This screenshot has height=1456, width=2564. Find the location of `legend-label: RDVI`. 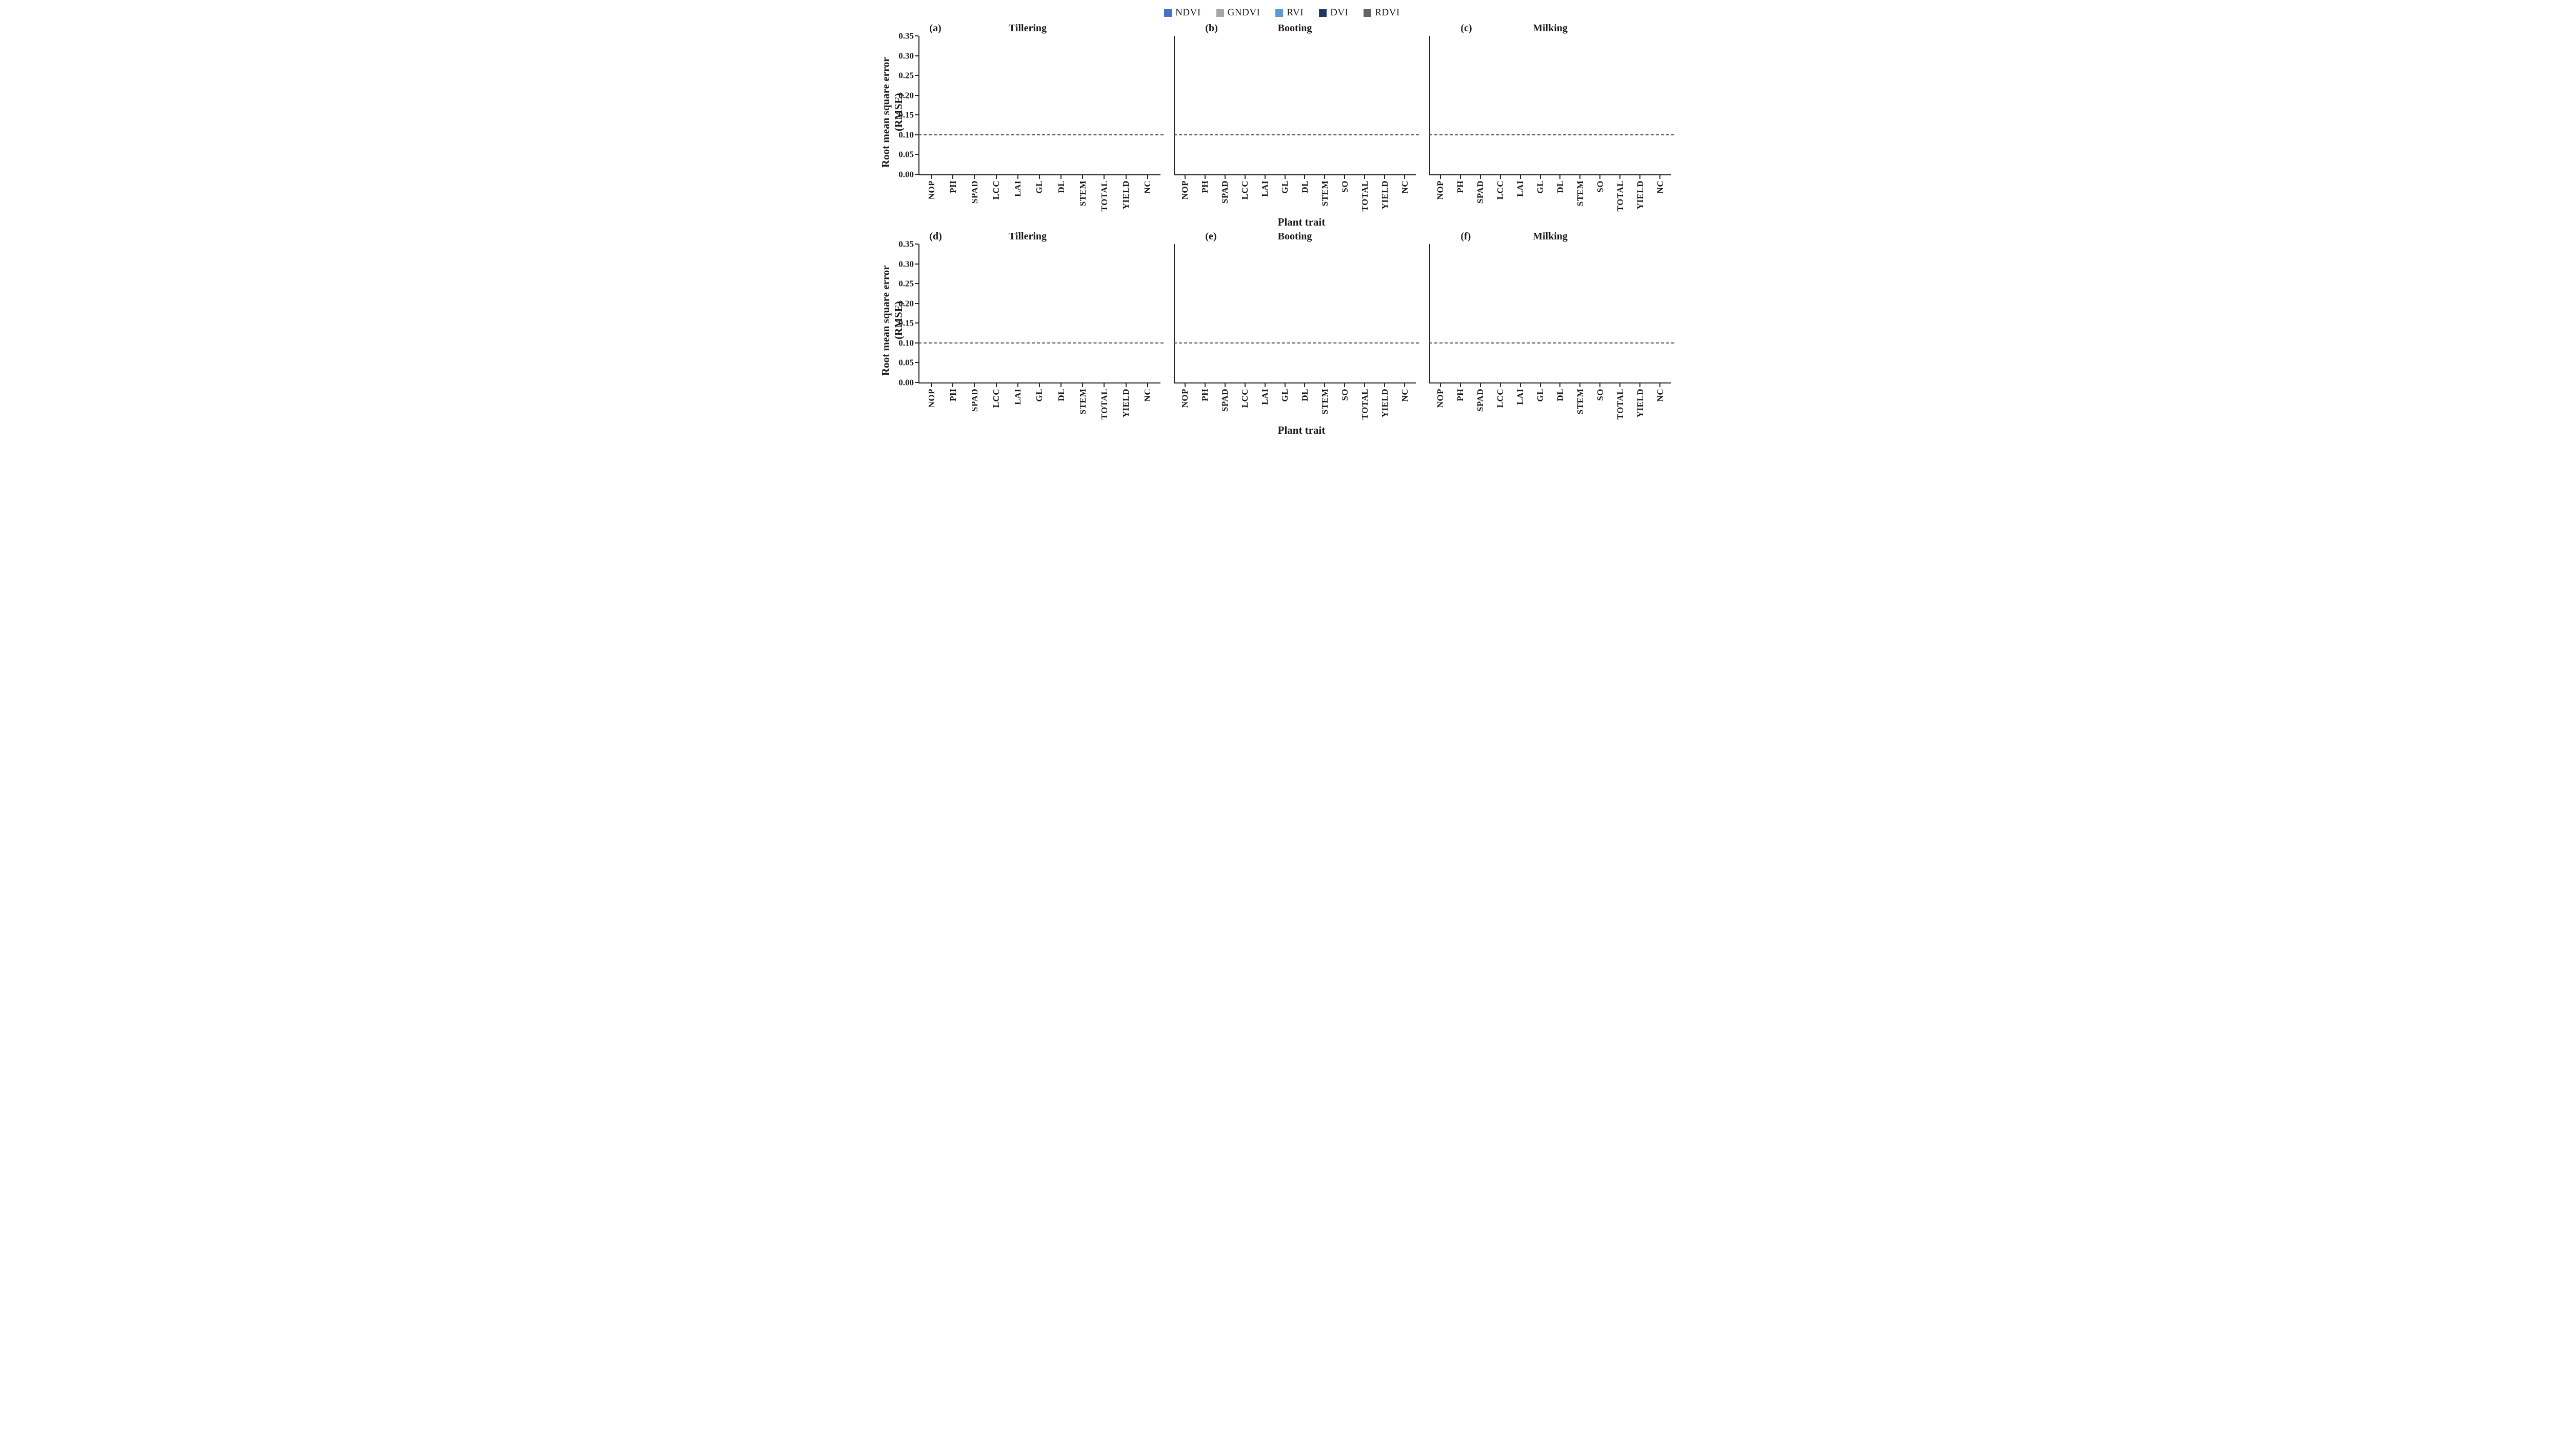

legend-label: RDVI is located at coordinates (1388, 12).